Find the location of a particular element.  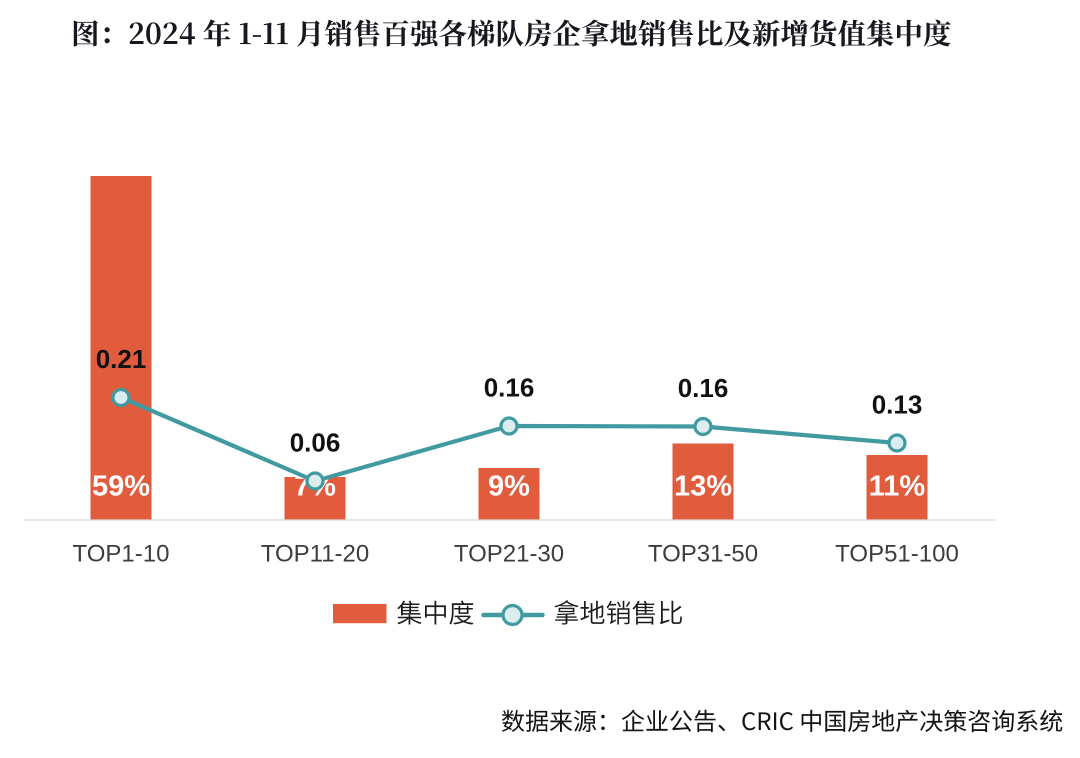

svg-text: 13% is located at coordinates (703, 487).